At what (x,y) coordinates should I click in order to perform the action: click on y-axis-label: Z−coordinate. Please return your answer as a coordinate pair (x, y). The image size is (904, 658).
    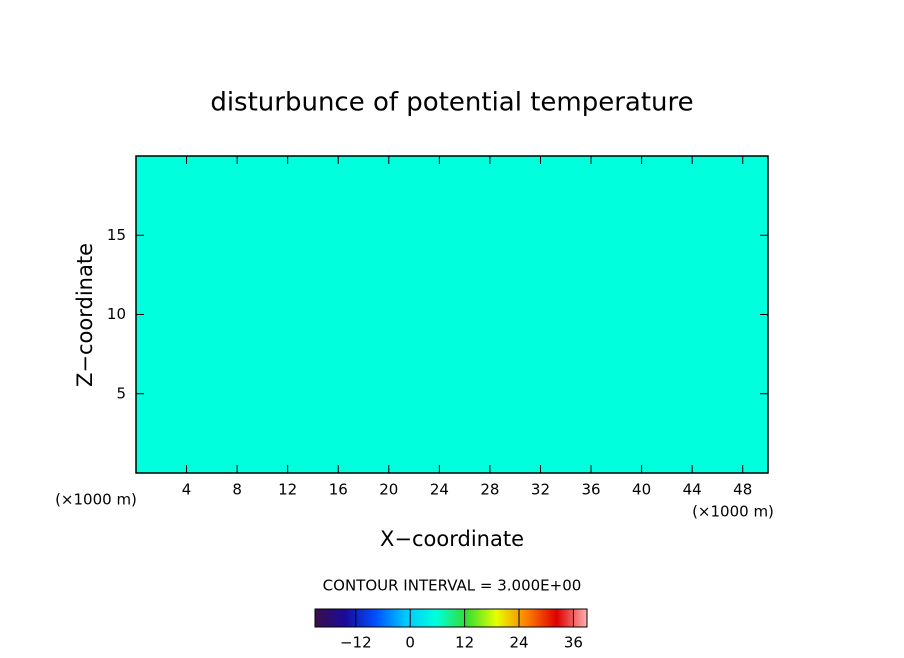
    Looking at the image, I should click on (85, 315).